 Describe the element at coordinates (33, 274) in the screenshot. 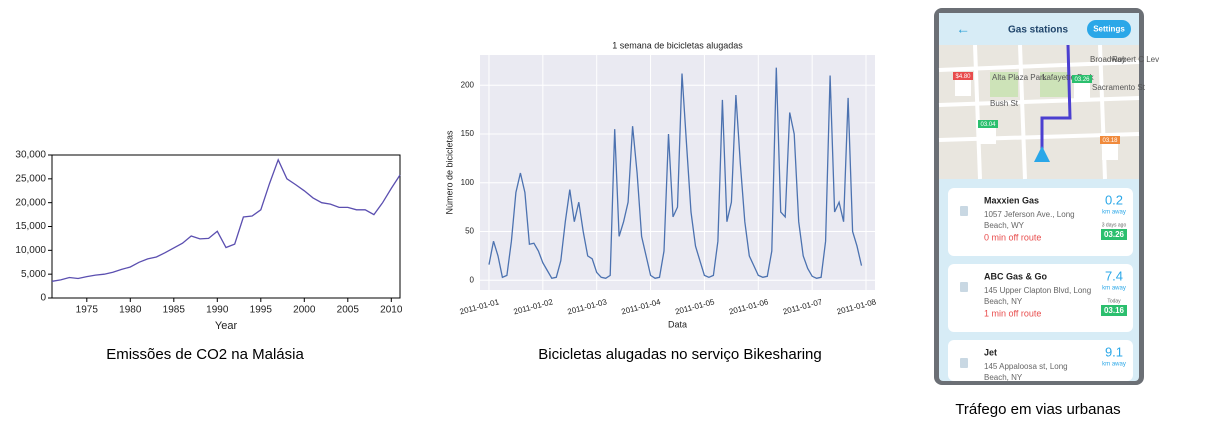

I see `y-tick-label: 5,000` at that location.